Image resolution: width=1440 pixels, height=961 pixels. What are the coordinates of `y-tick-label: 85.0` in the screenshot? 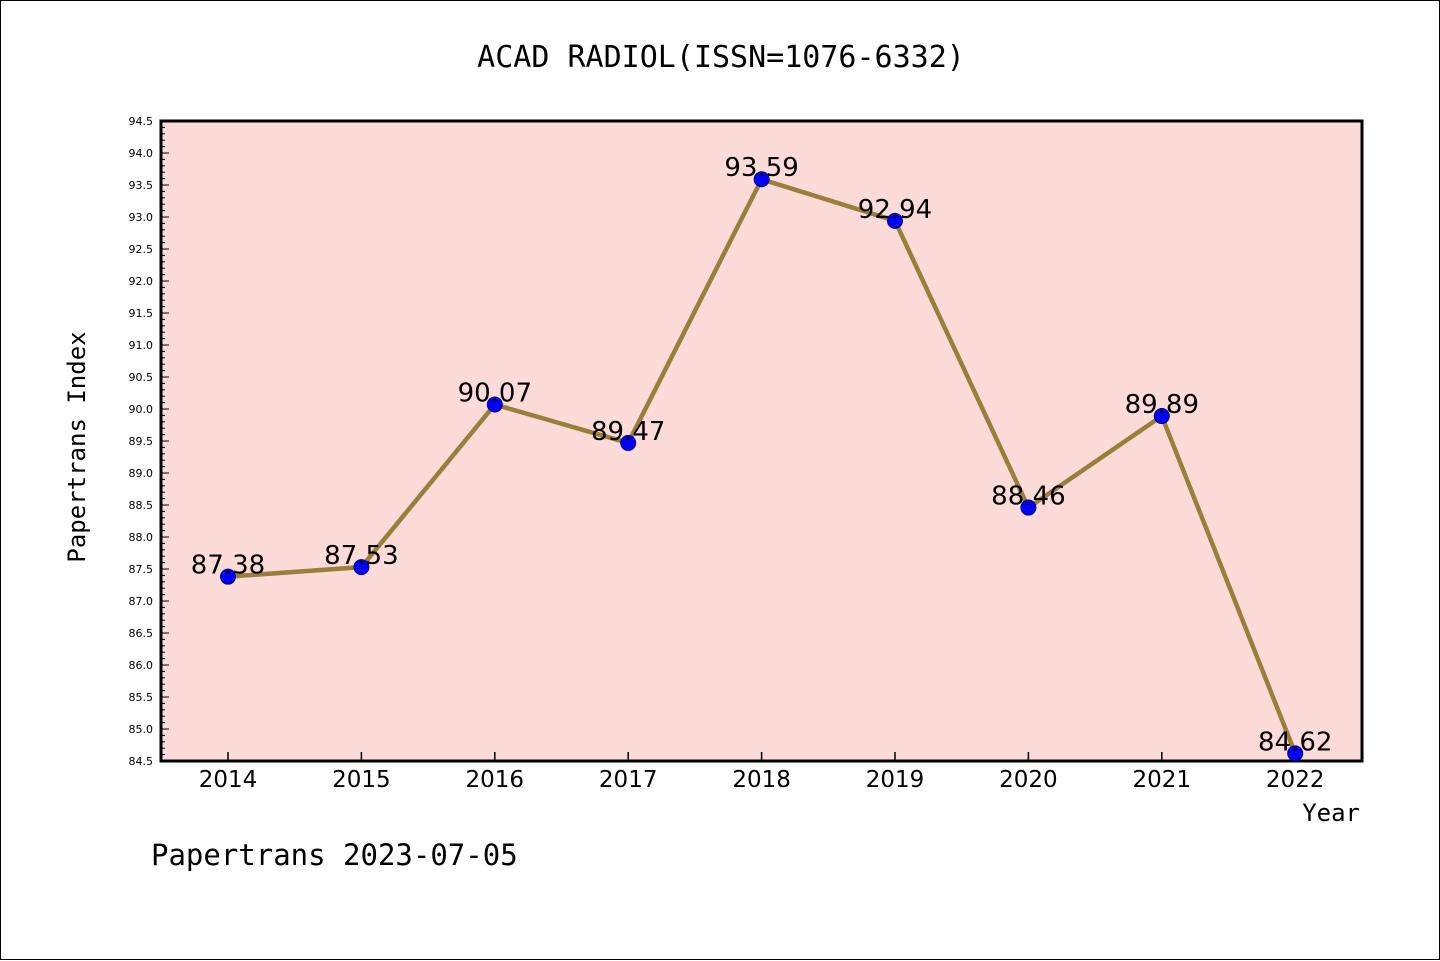 It's located at (141, 729).